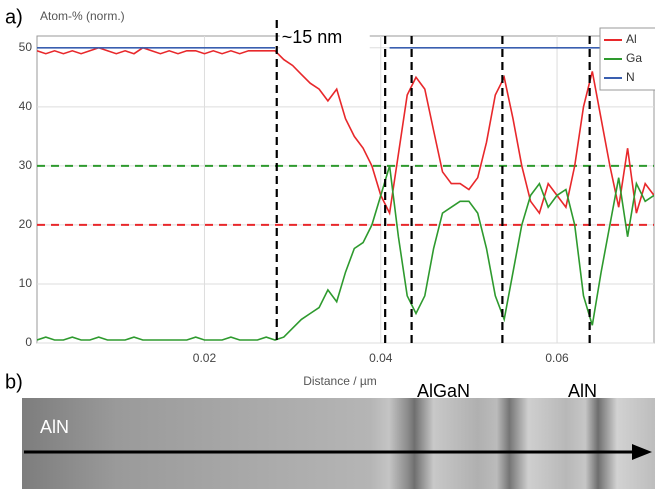  What do you see at coordinates (630, 77) in the screenshot?
I see `legend-label: N` at bounding box center [630, 77].